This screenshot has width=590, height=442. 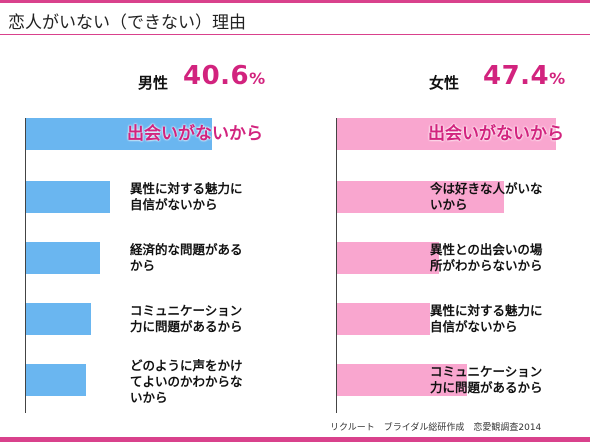 What do you see at coordinates (257, 78) in the screenshot?
I see `male-headline-unit: %` at bounding box center [257, 78].